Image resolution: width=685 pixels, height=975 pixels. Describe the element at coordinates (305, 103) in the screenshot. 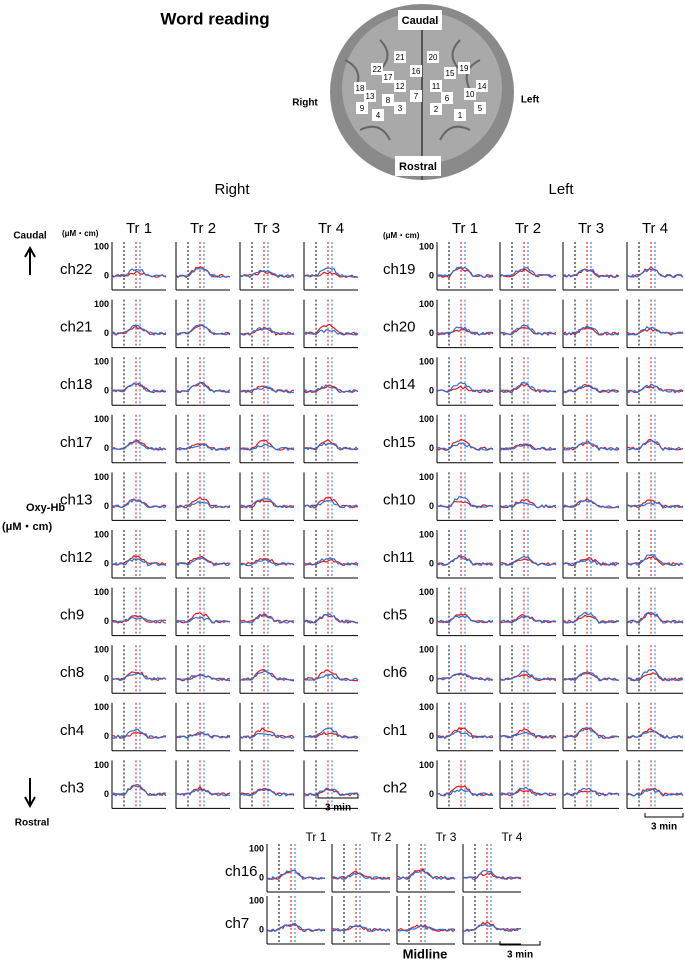

I see `brain-right: Right` at that location.